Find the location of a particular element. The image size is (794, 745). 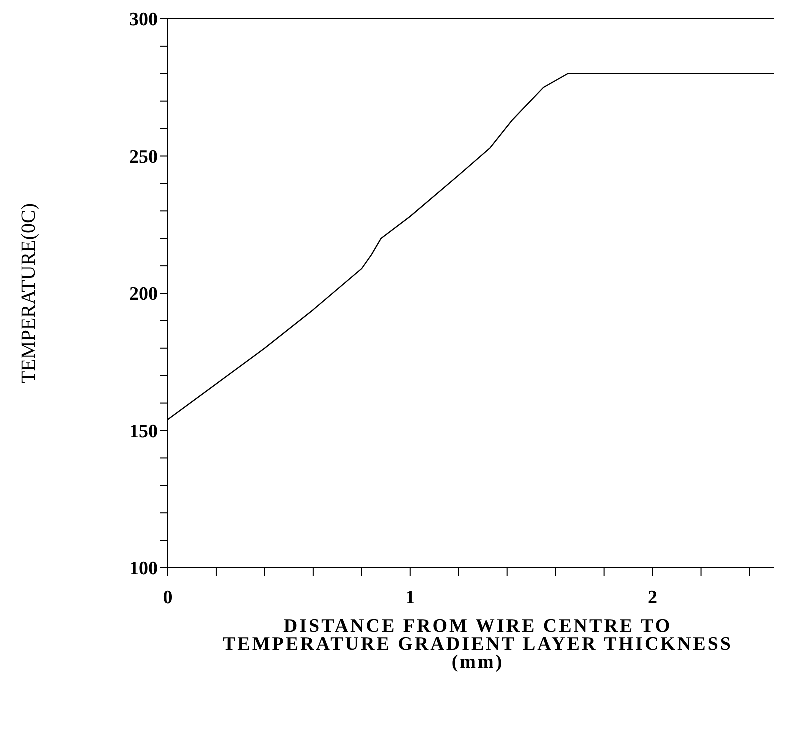

x-axis-title: DISTANCE FROM WIRE CENTRE TO TEMPERATURE GRADIENT LAYER THICKNESS (mm) is located at coordinates (478, 644).